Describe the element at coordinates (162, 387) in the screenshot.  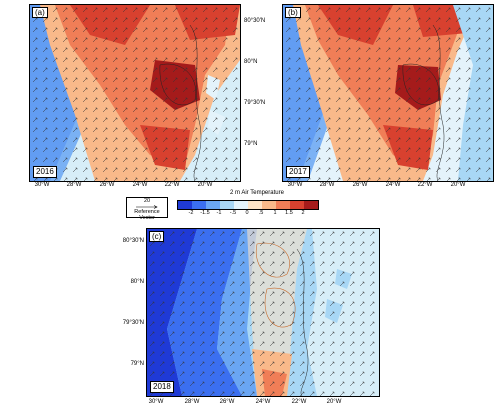
I see `panel-c-year: 2018` at that location.